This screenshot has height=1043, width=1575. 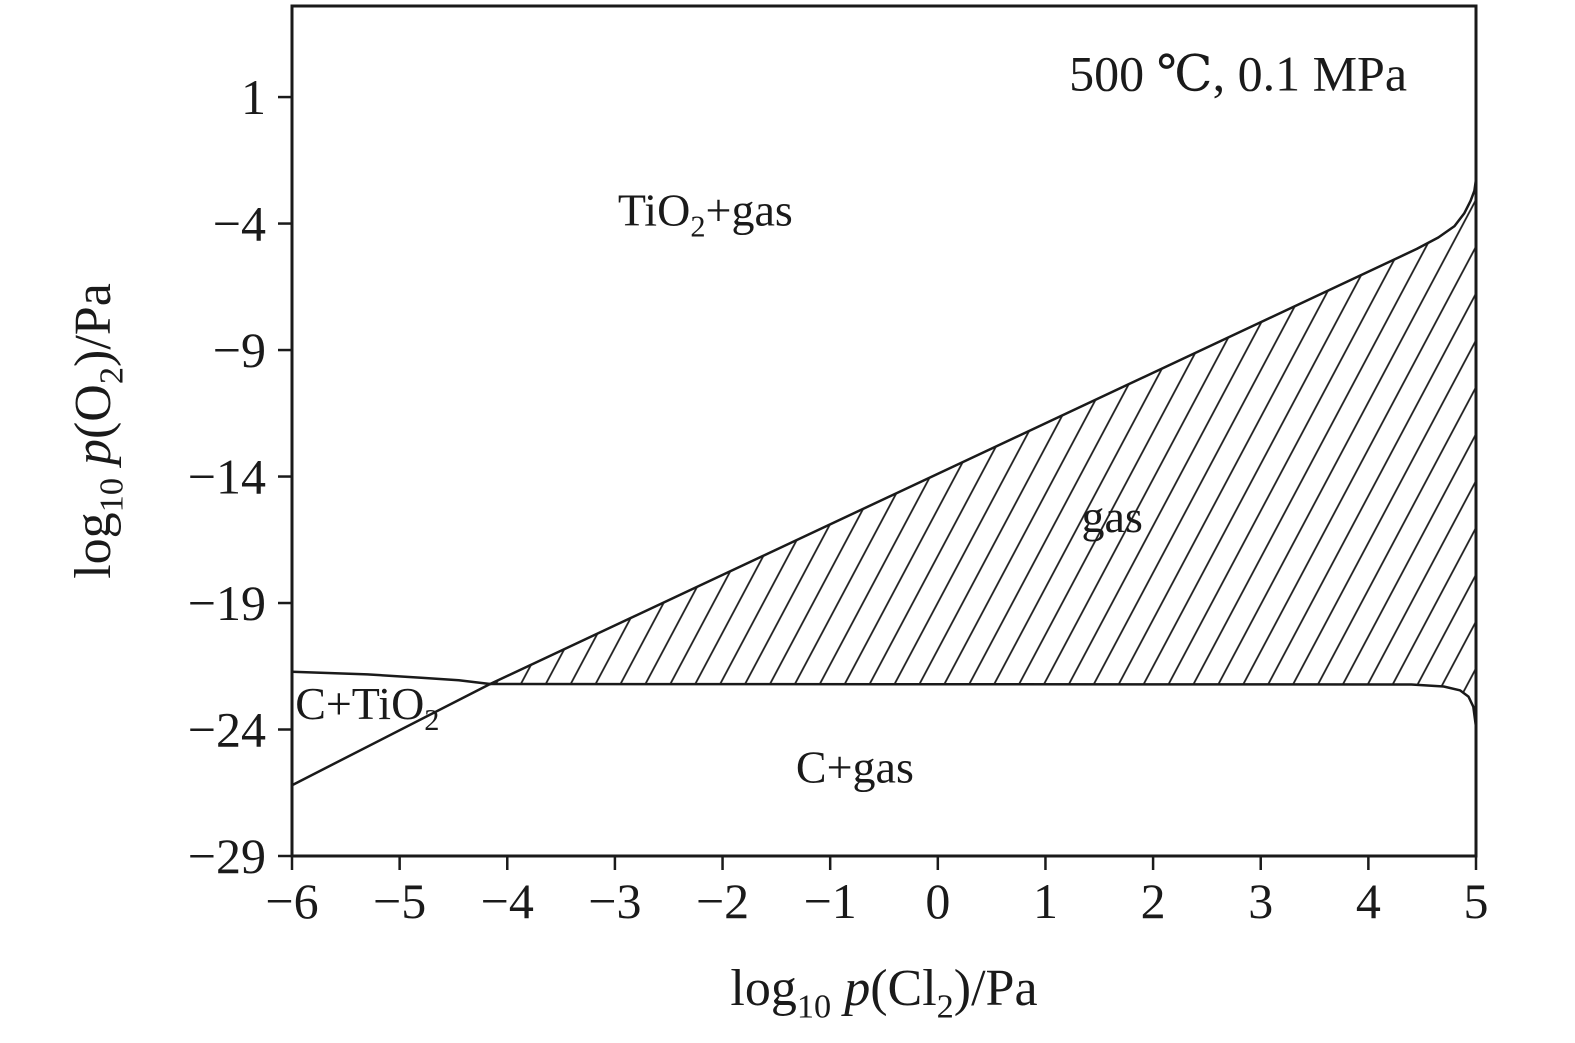 I want to click on annotation-conditions: 500 ℃, 0.1 MPa, so click(x=1238, y=74).